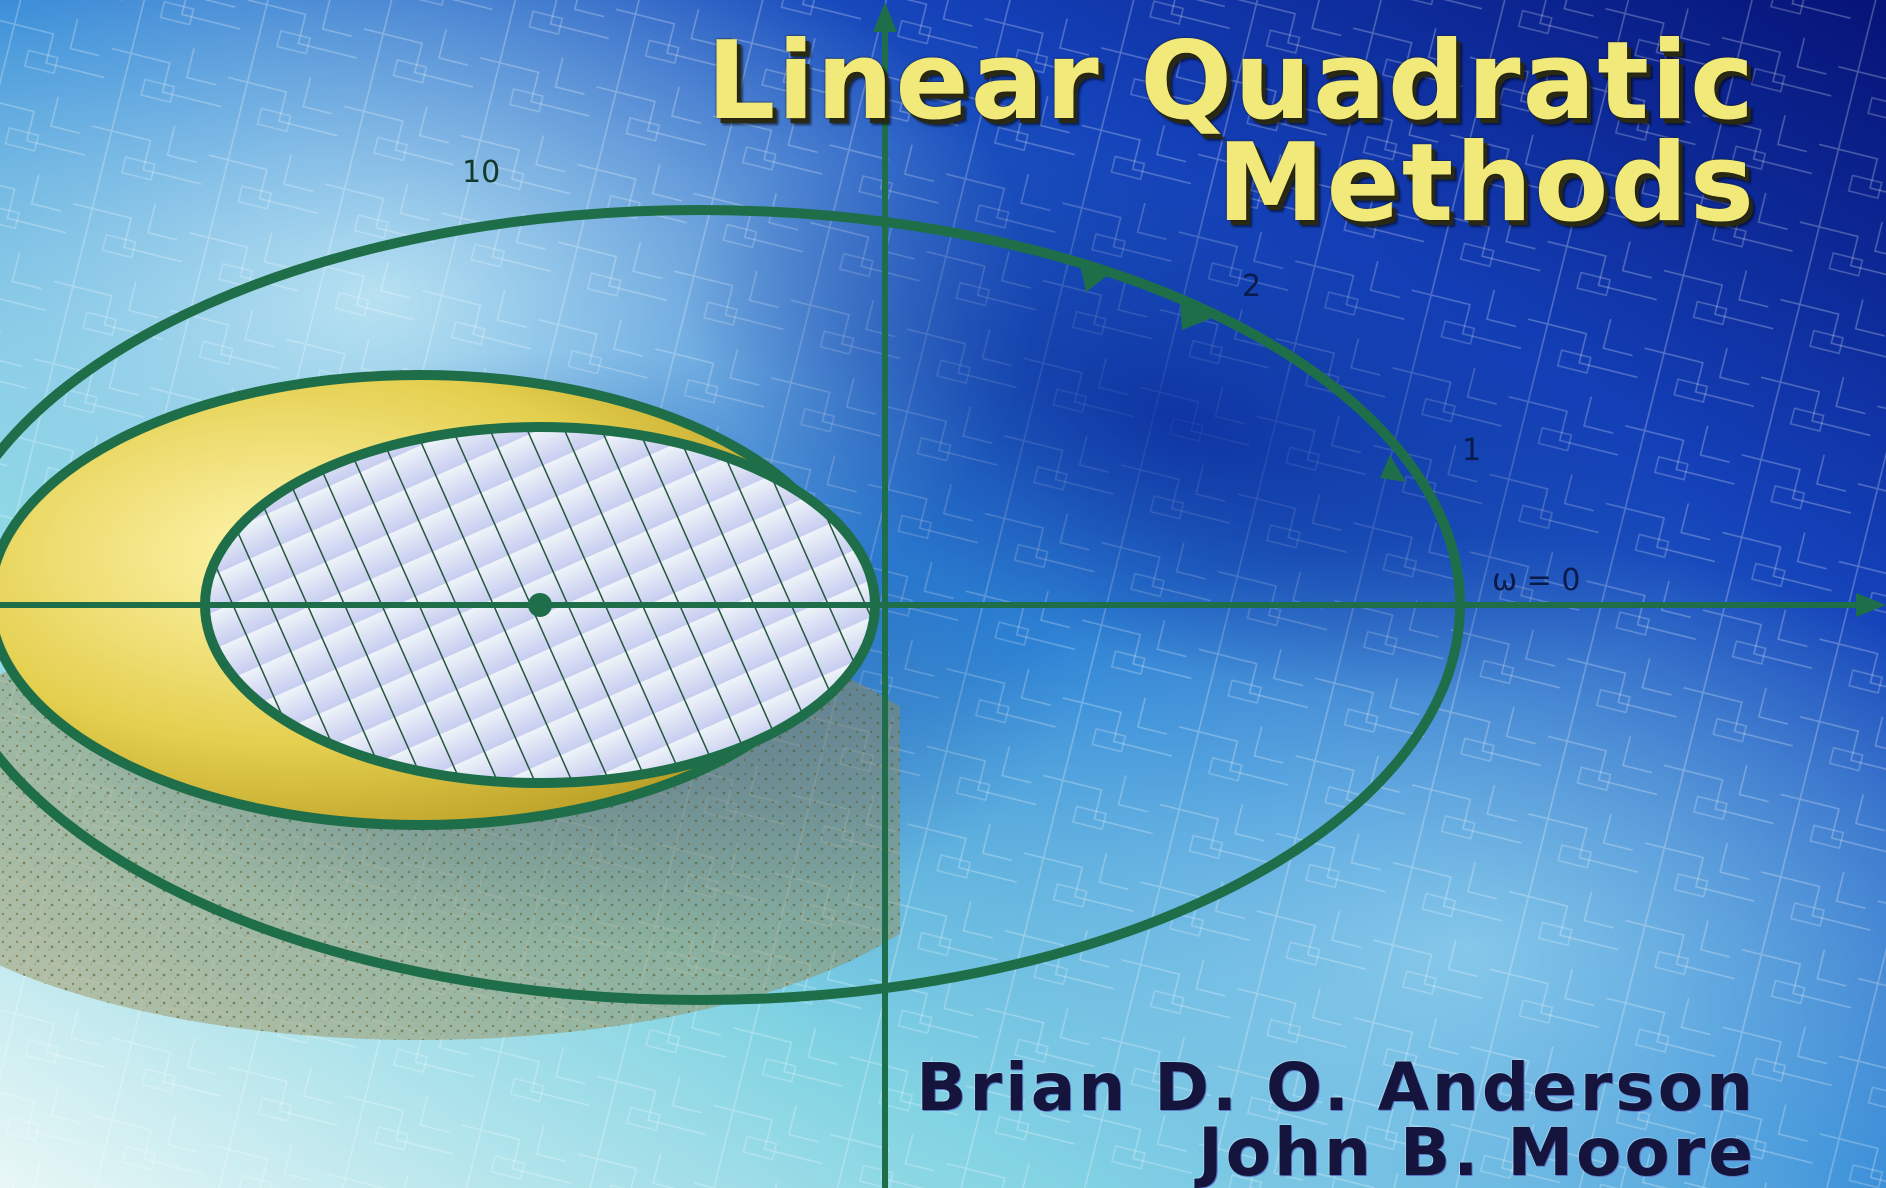 This screenshot has width=1886, height=1188. Describe the element at coordinates (1477, 1151) in the screenshot. I see `author-name-2: John B. Moore` at that location.